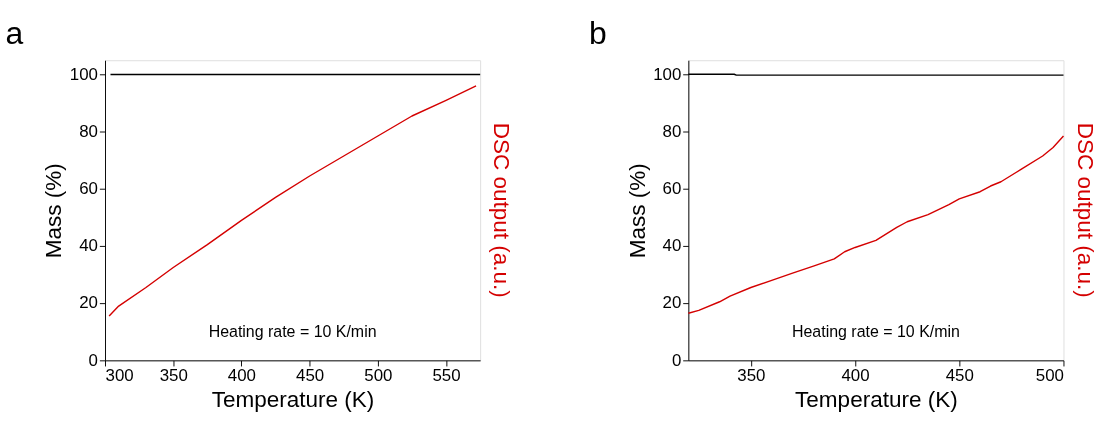 This screenshot has width=1101, height=446. I want to click on x-tick-label: 550, so click(446, 376).